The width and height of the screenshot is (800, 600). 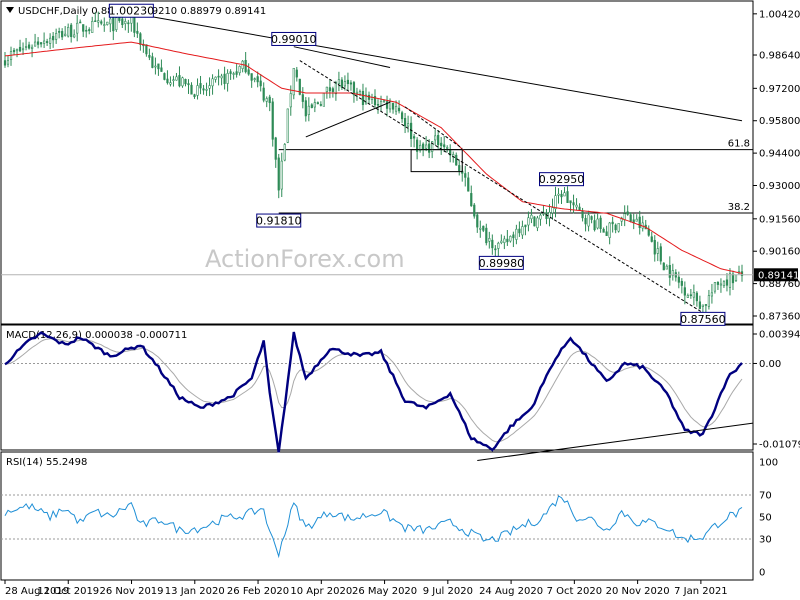 What do you see at coordinates (448, 591) in the screenshot?
I see `date-tick-label: 9 Jul 2020` at bounding box center [448, 591].